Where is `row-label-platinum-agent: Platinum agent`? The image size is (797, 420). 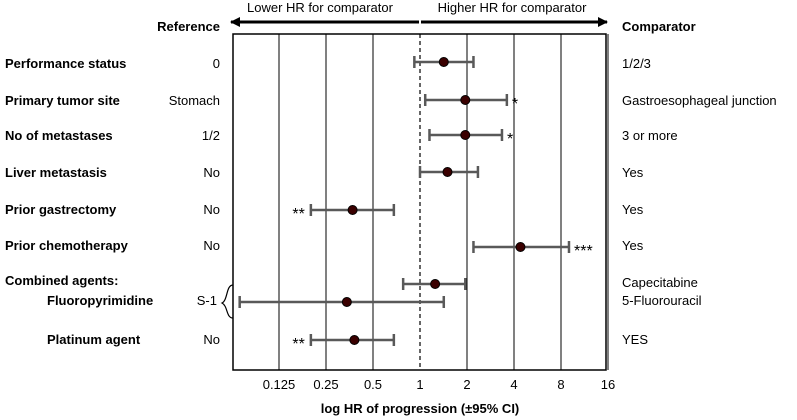 row-label-platinum-agent: Platinum agent is located at coordinates (94, 339).